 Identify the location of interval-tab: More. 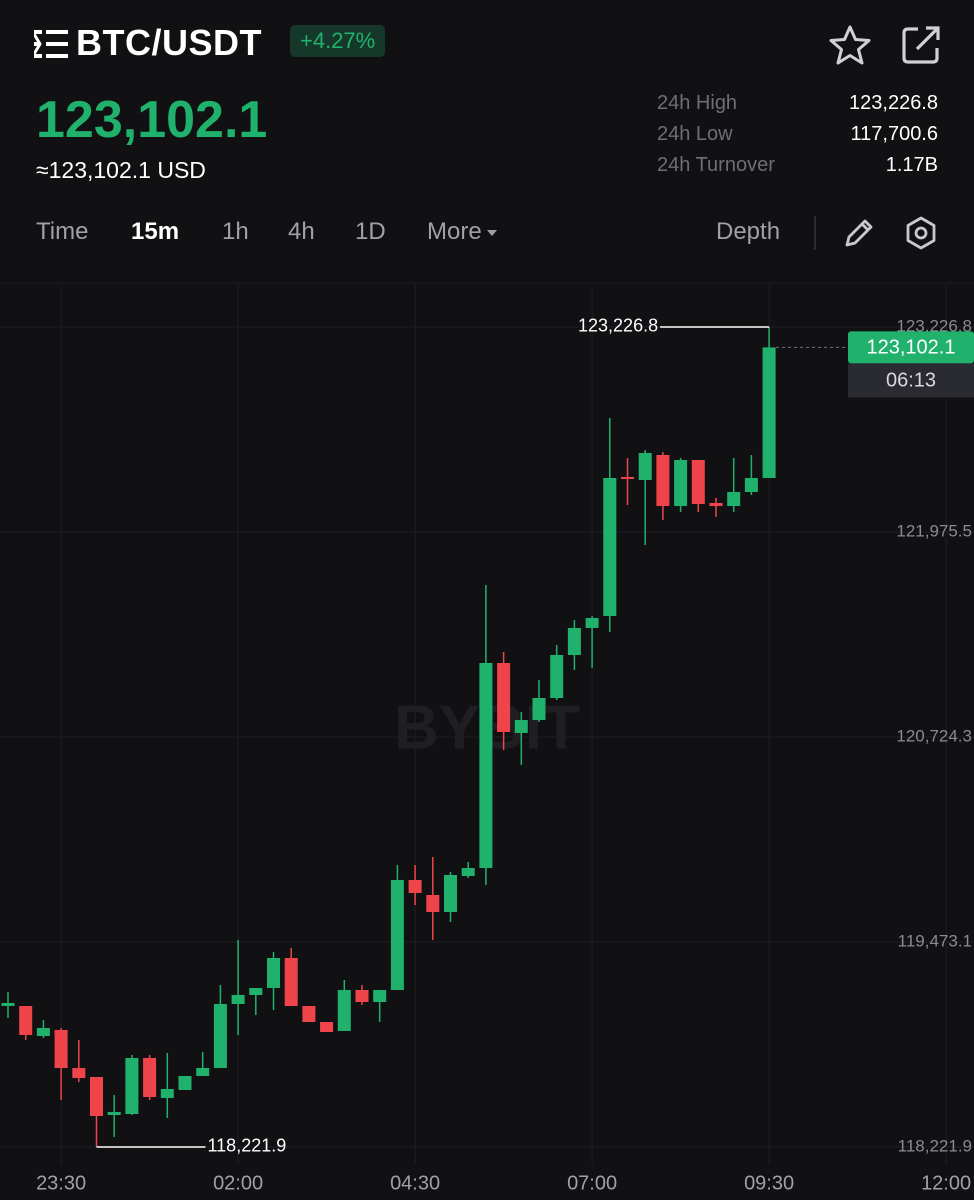
(462, 232).